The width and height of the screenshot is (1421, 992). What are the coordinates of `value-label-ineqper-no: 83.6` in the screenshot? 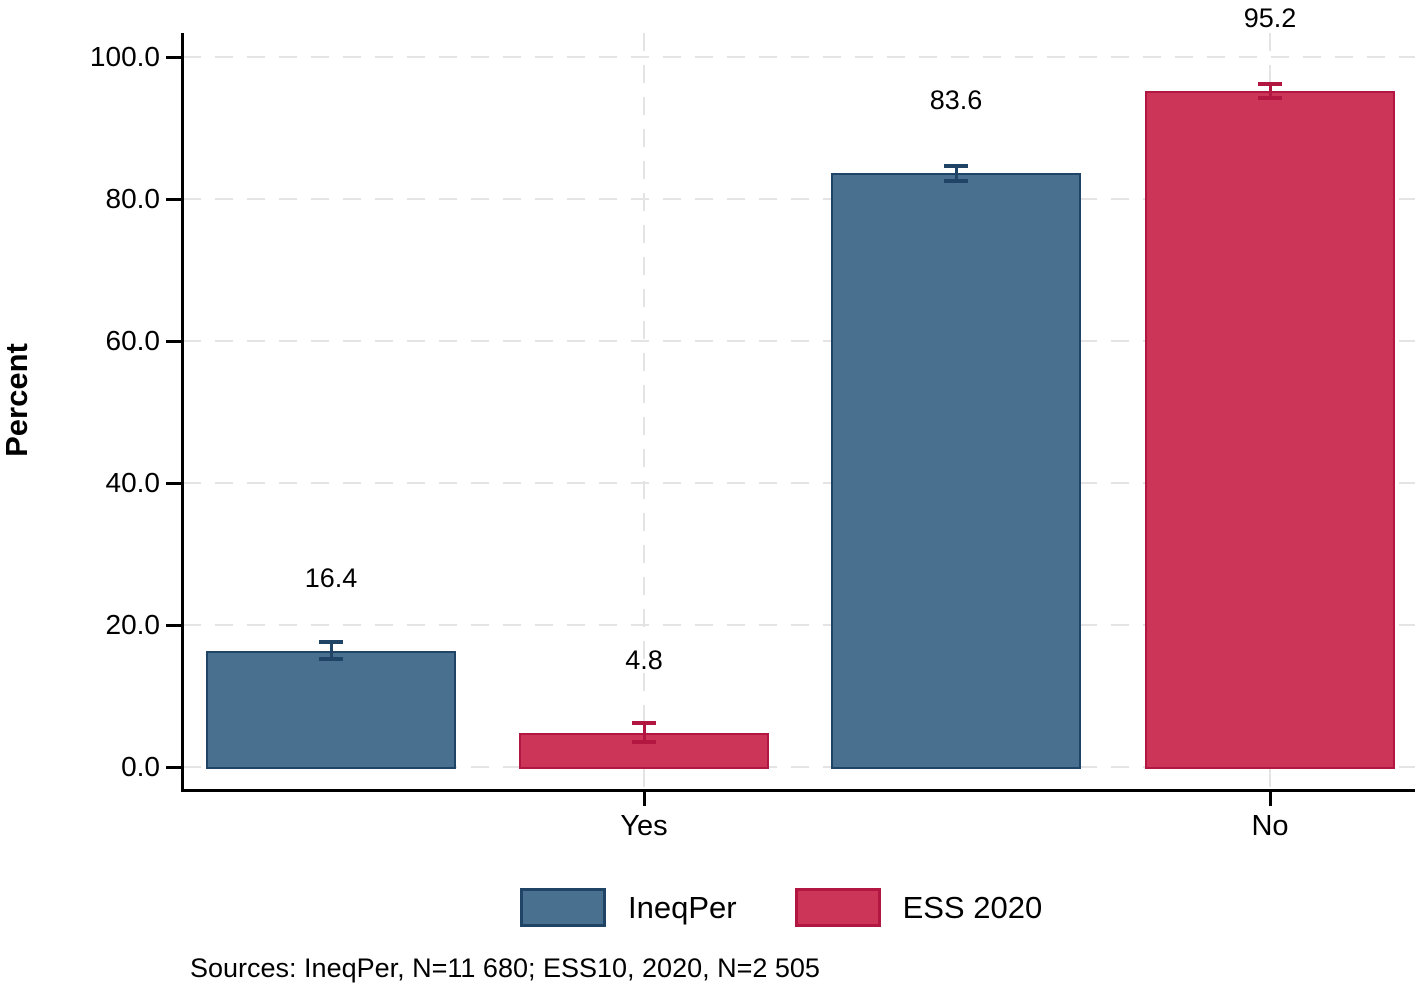 It's located at (956, 100).